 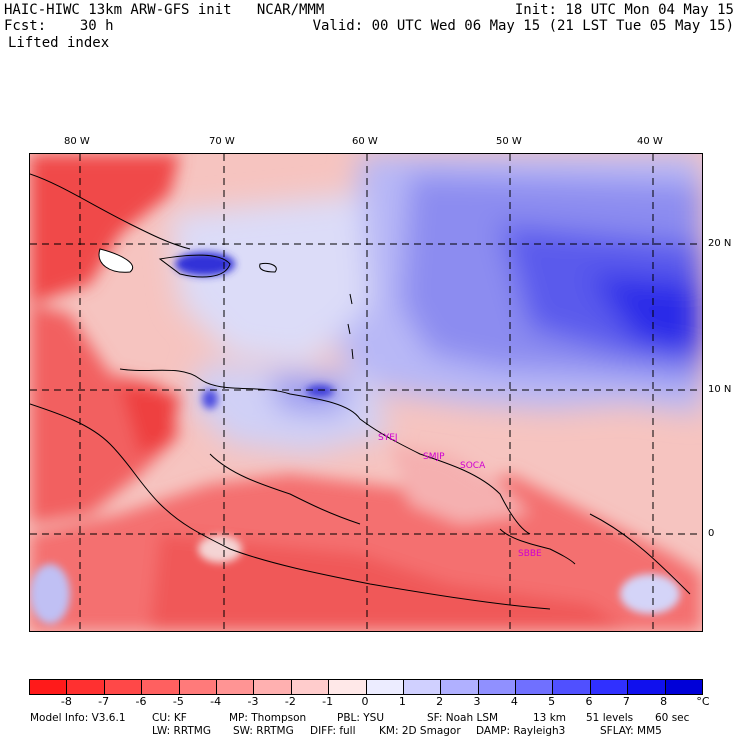 I want to click on colorbar-tick-label: 3, so click(x=477, y=701).